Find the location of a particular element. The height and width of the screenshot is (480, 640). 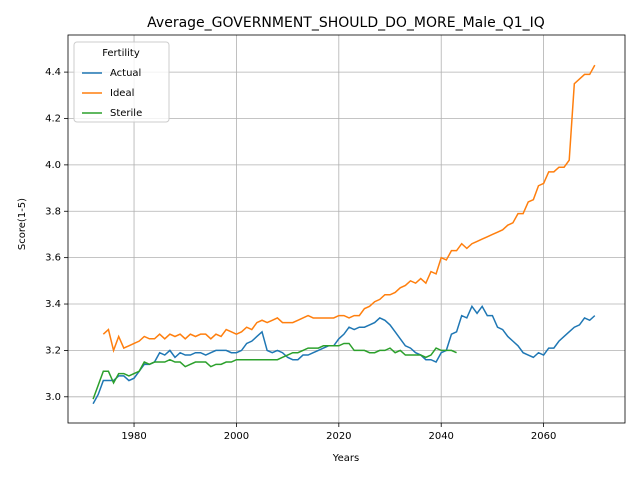

y-tick-label: 3.2 is located at coordinates (53, 350).